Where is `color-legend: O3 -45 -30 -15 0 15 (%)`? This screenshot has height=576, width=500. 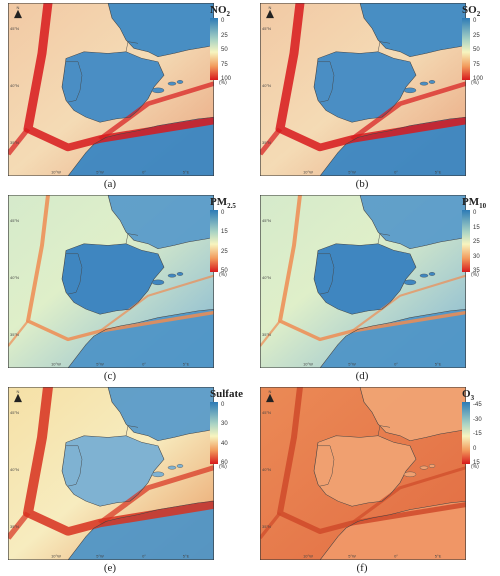
color-legend: O3 -45 -30 -15 0 15 (%) is located at coordinates (481, 433).